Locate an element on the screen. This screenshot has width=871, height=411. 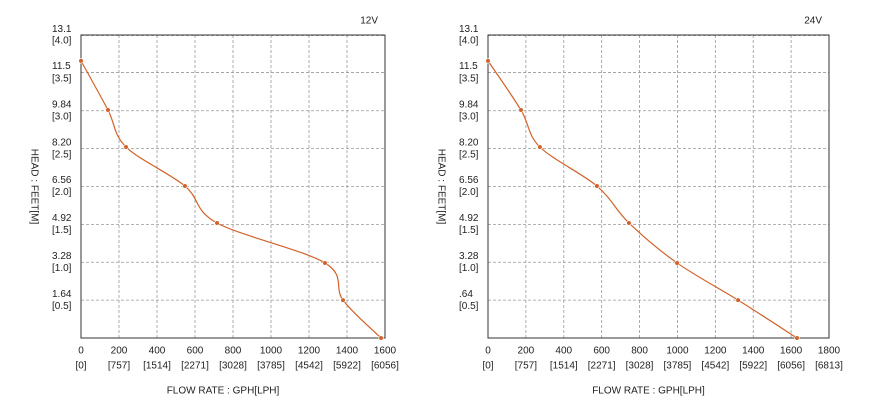
y-tick-label: .64 is located at coordinates (466, 294).